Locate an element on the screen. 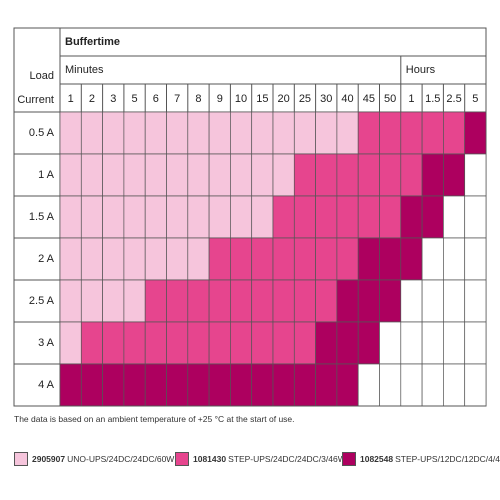 The width and height of the screenshot is (500, 500). cell-r3-c10 is located at coordinates (283, 259).